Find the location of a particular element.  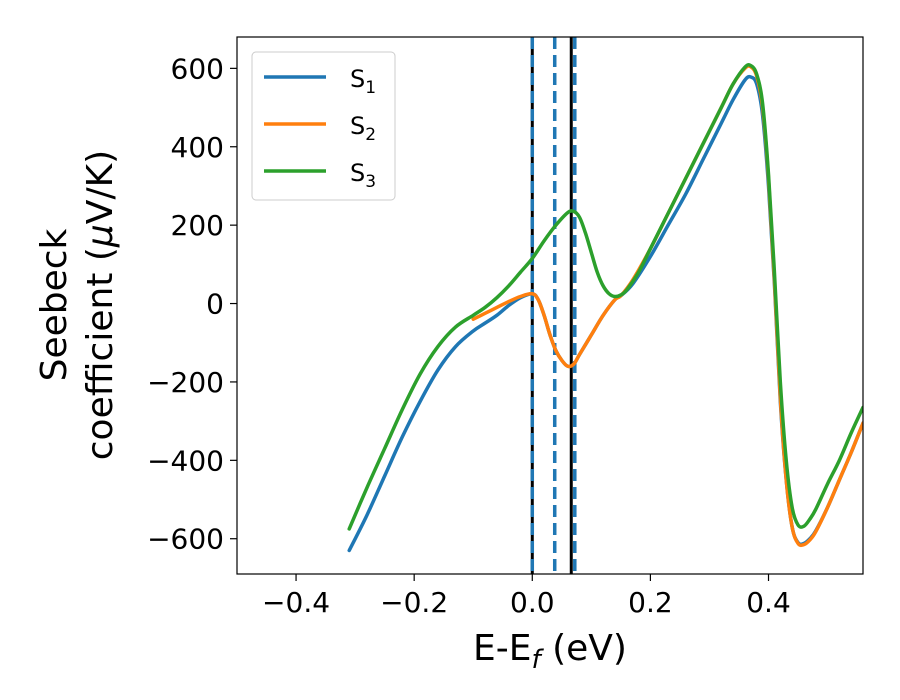

y-tick-label: 0 is located at coordinates (215, 304).